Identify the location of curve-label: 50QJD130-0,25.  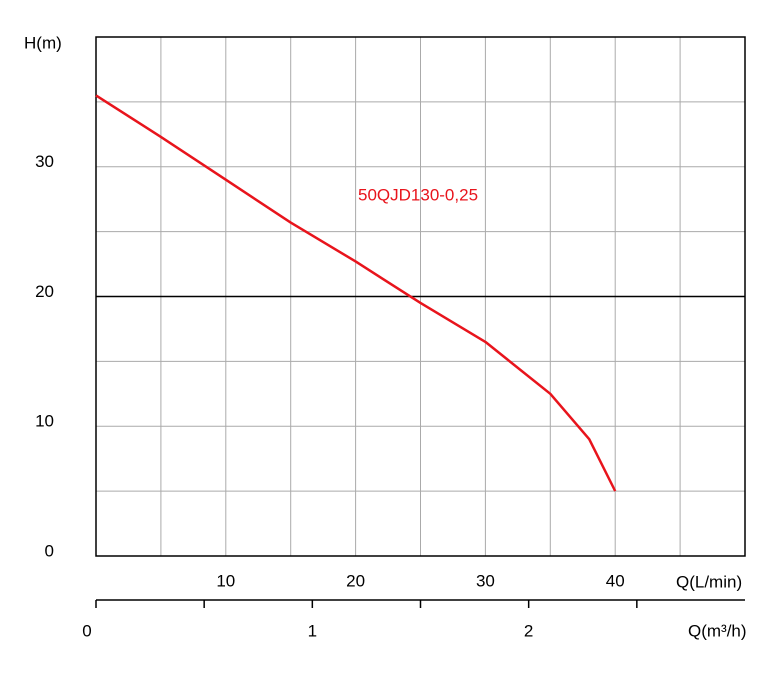
(418, 194).